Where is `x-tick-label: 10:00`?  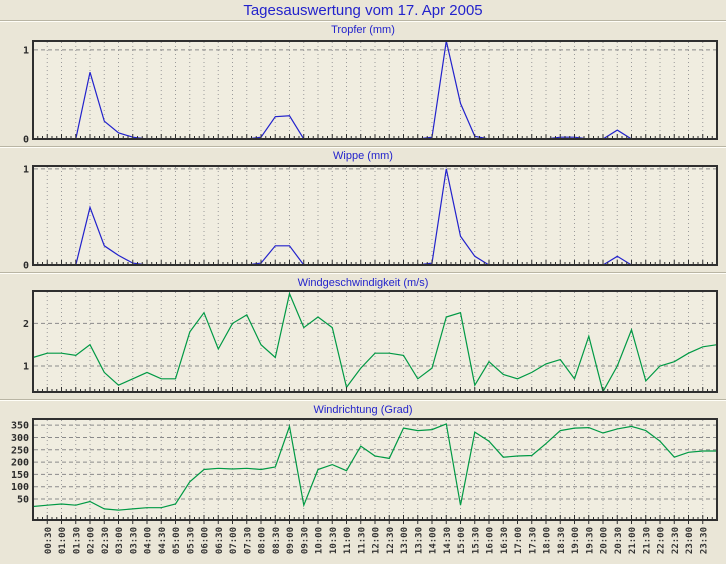
x-tick-label: 10:00 is located at coordinates (320, 540).